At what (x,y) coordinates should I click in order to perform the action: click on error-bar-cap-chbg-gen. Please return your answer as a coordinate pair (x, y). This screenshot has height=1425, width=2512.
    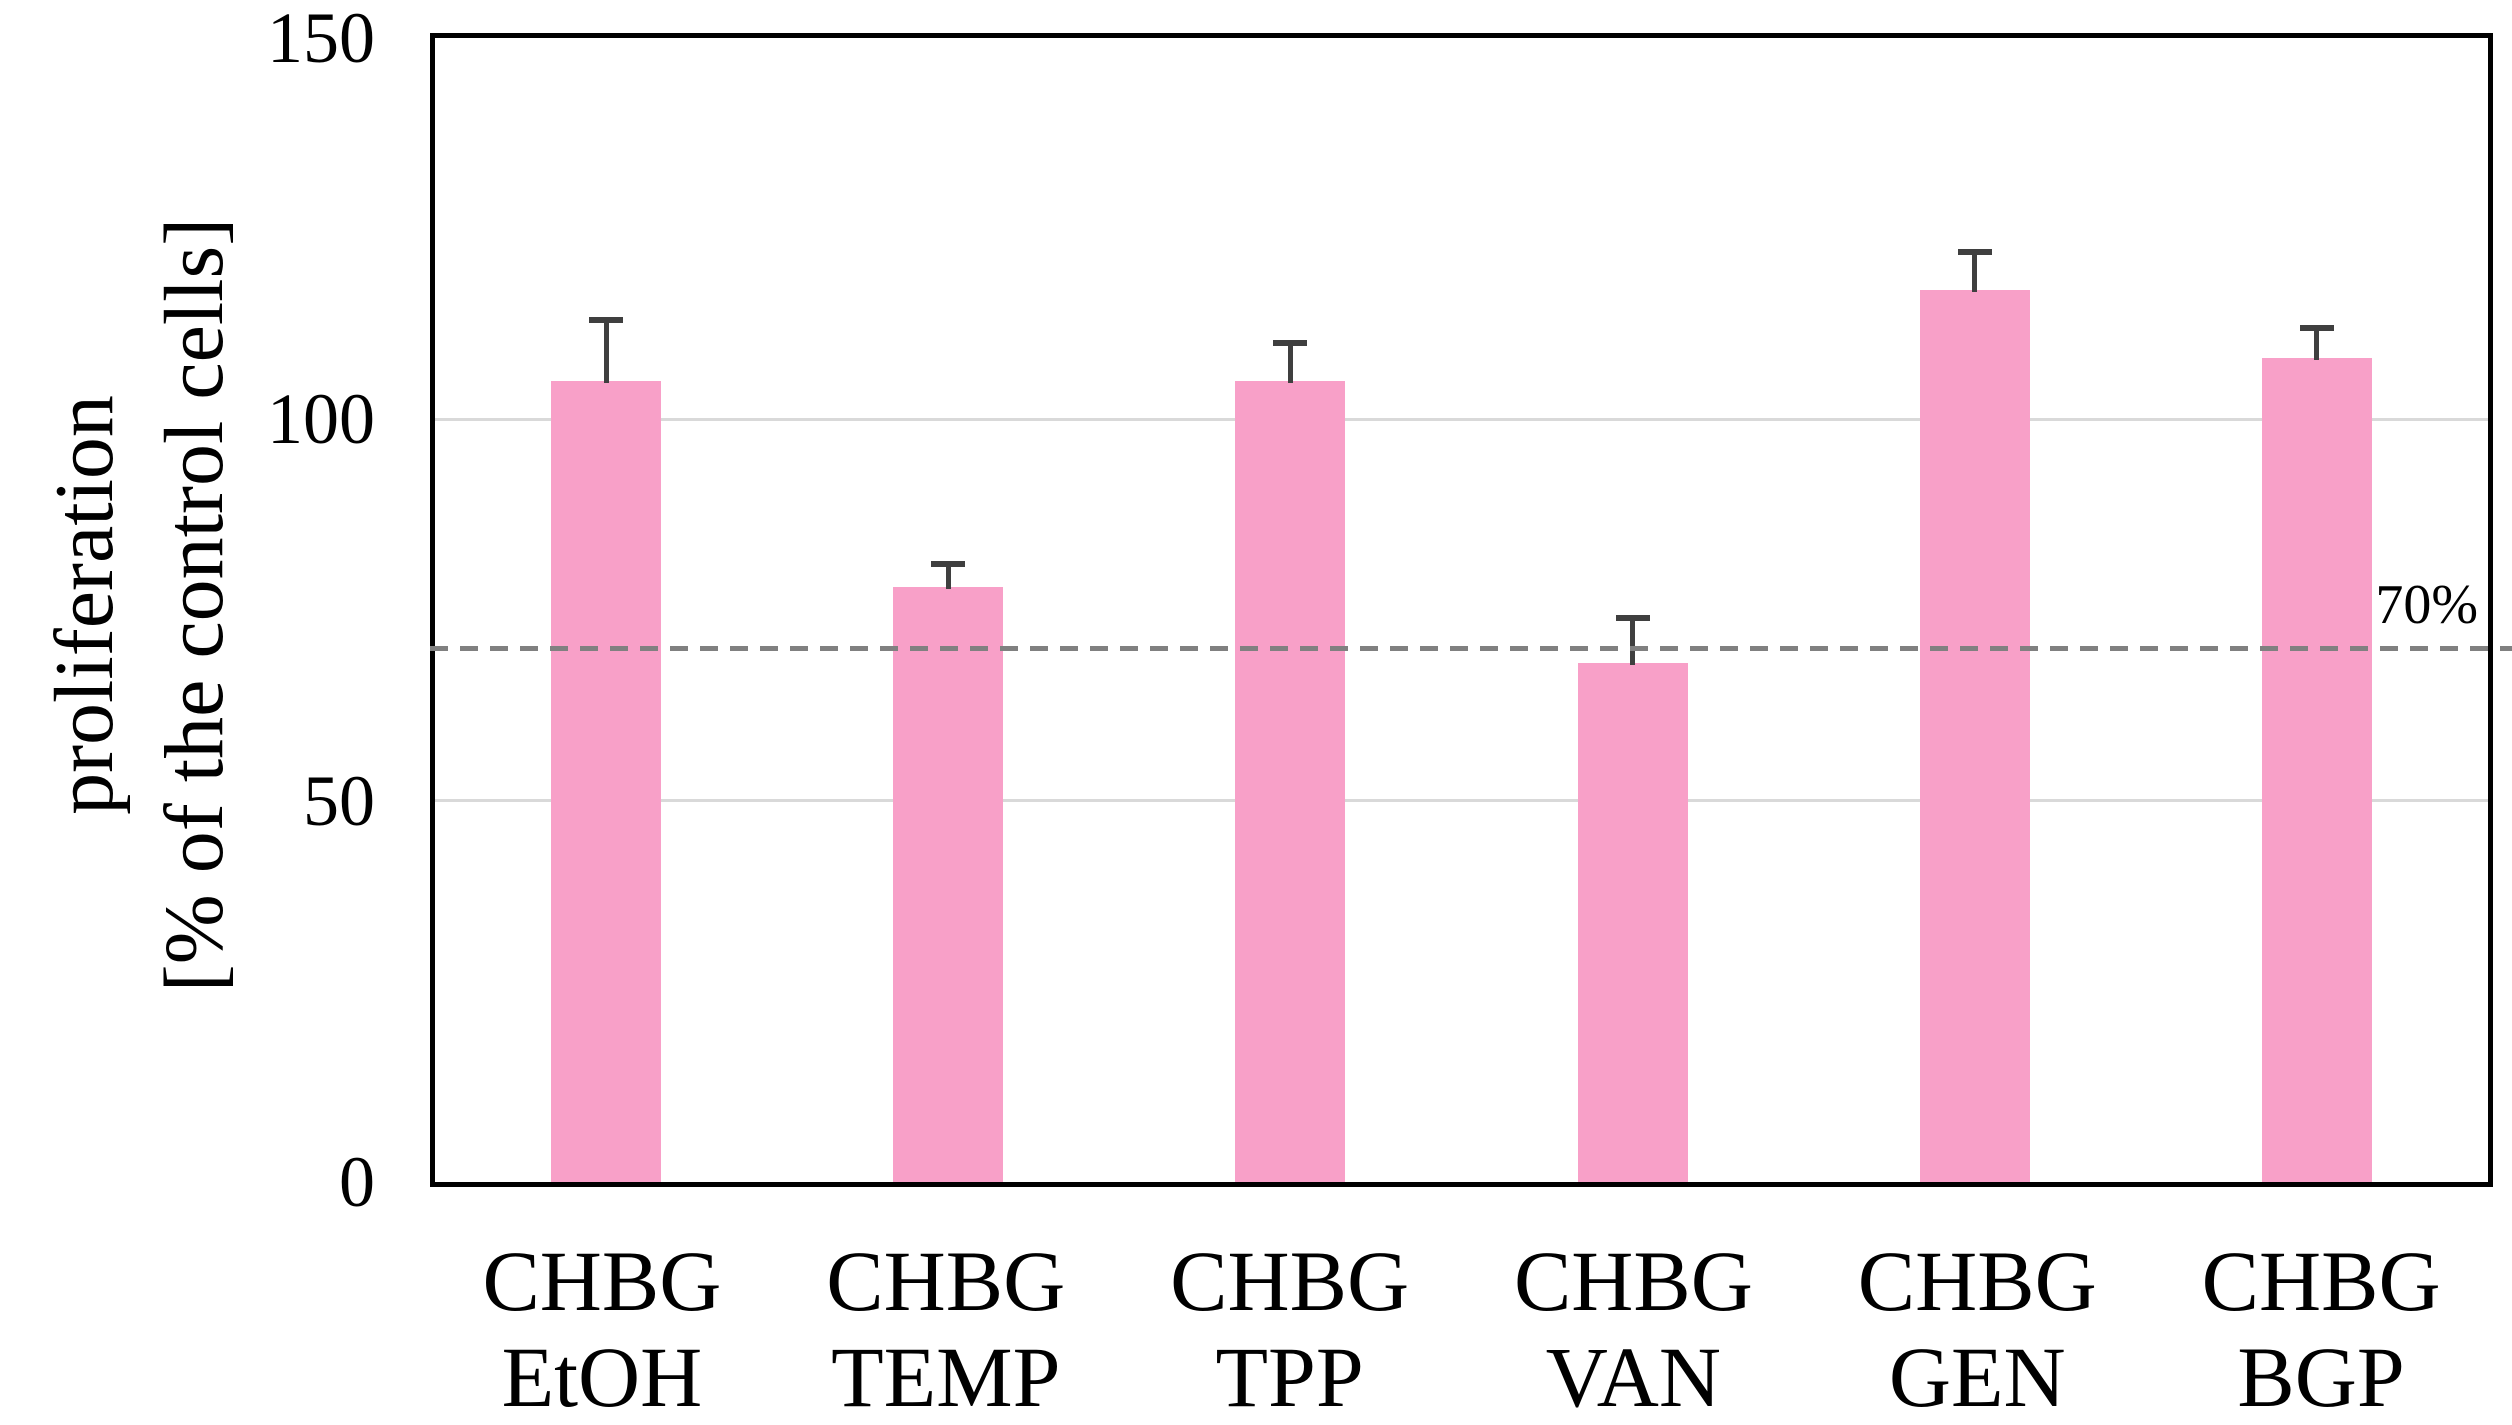
    Looking at the image, I should click on (1974, 251).